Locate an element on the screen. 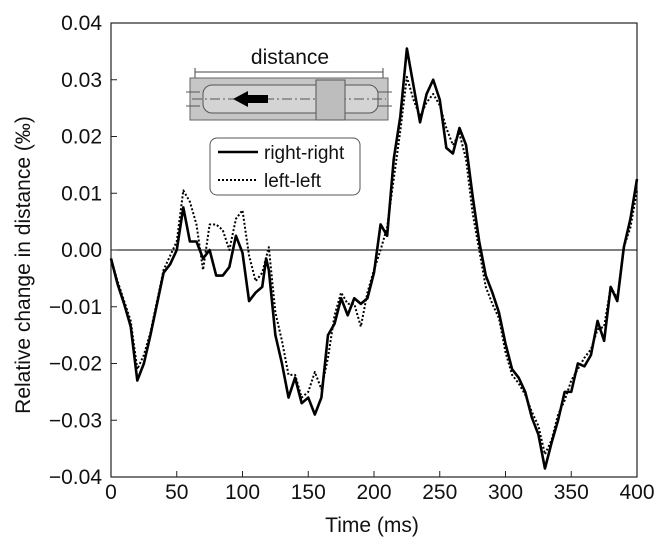 This screenshot has height=540, width=655. y-tick-label: −0.02 is located at coordinates (75, 364).